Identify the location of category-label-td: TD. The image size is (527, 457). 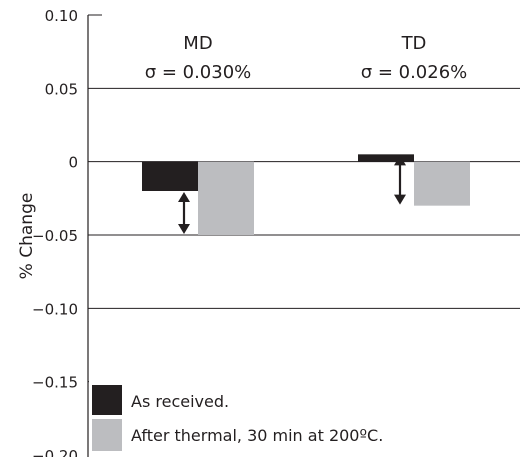
(414, 43).